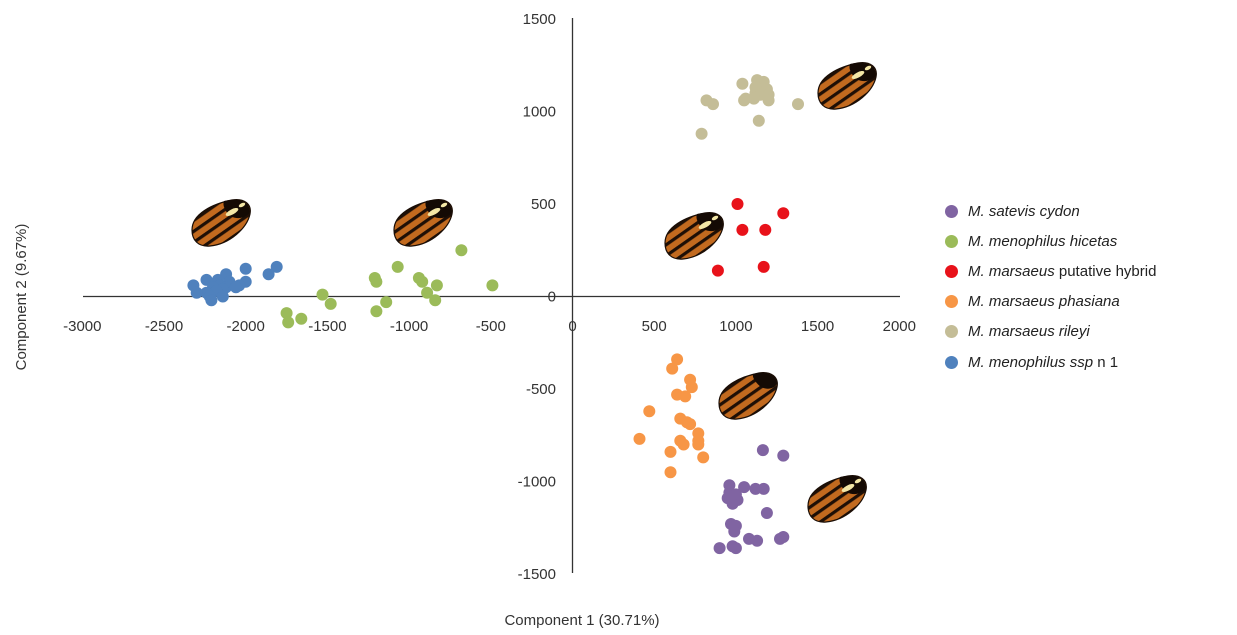 This screenshot has height=635, width=1237. I want to click on legend-label: M. menophilus hicetas, so click(1042, 241).